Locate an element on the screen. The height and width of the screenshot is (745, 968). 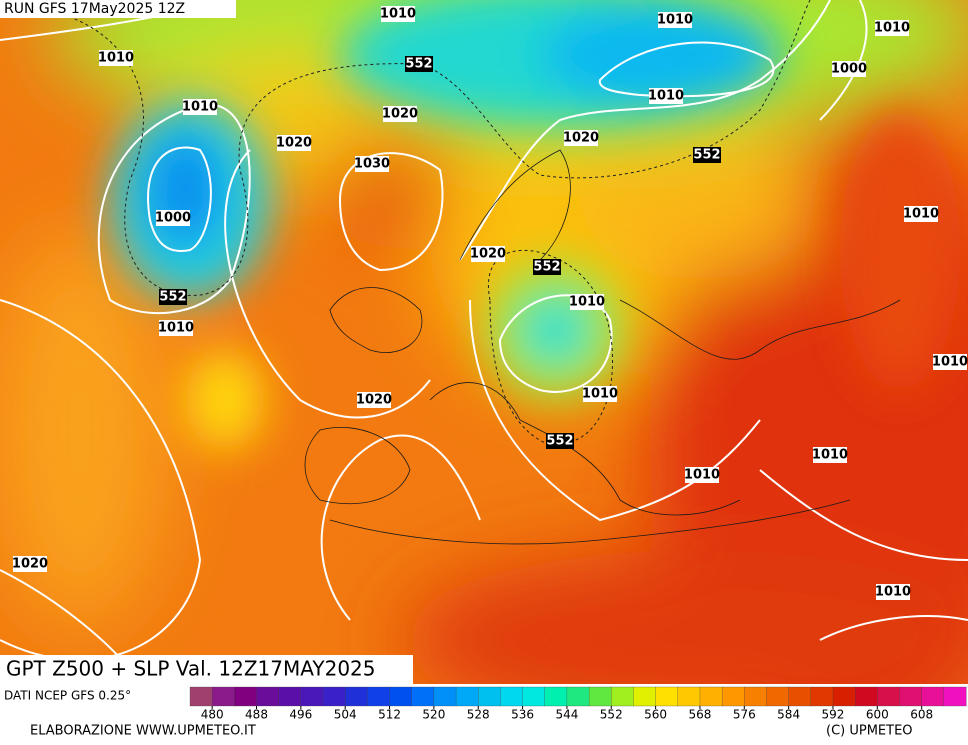
contour-label-text: 1030 is located at coordinates (372, 164).